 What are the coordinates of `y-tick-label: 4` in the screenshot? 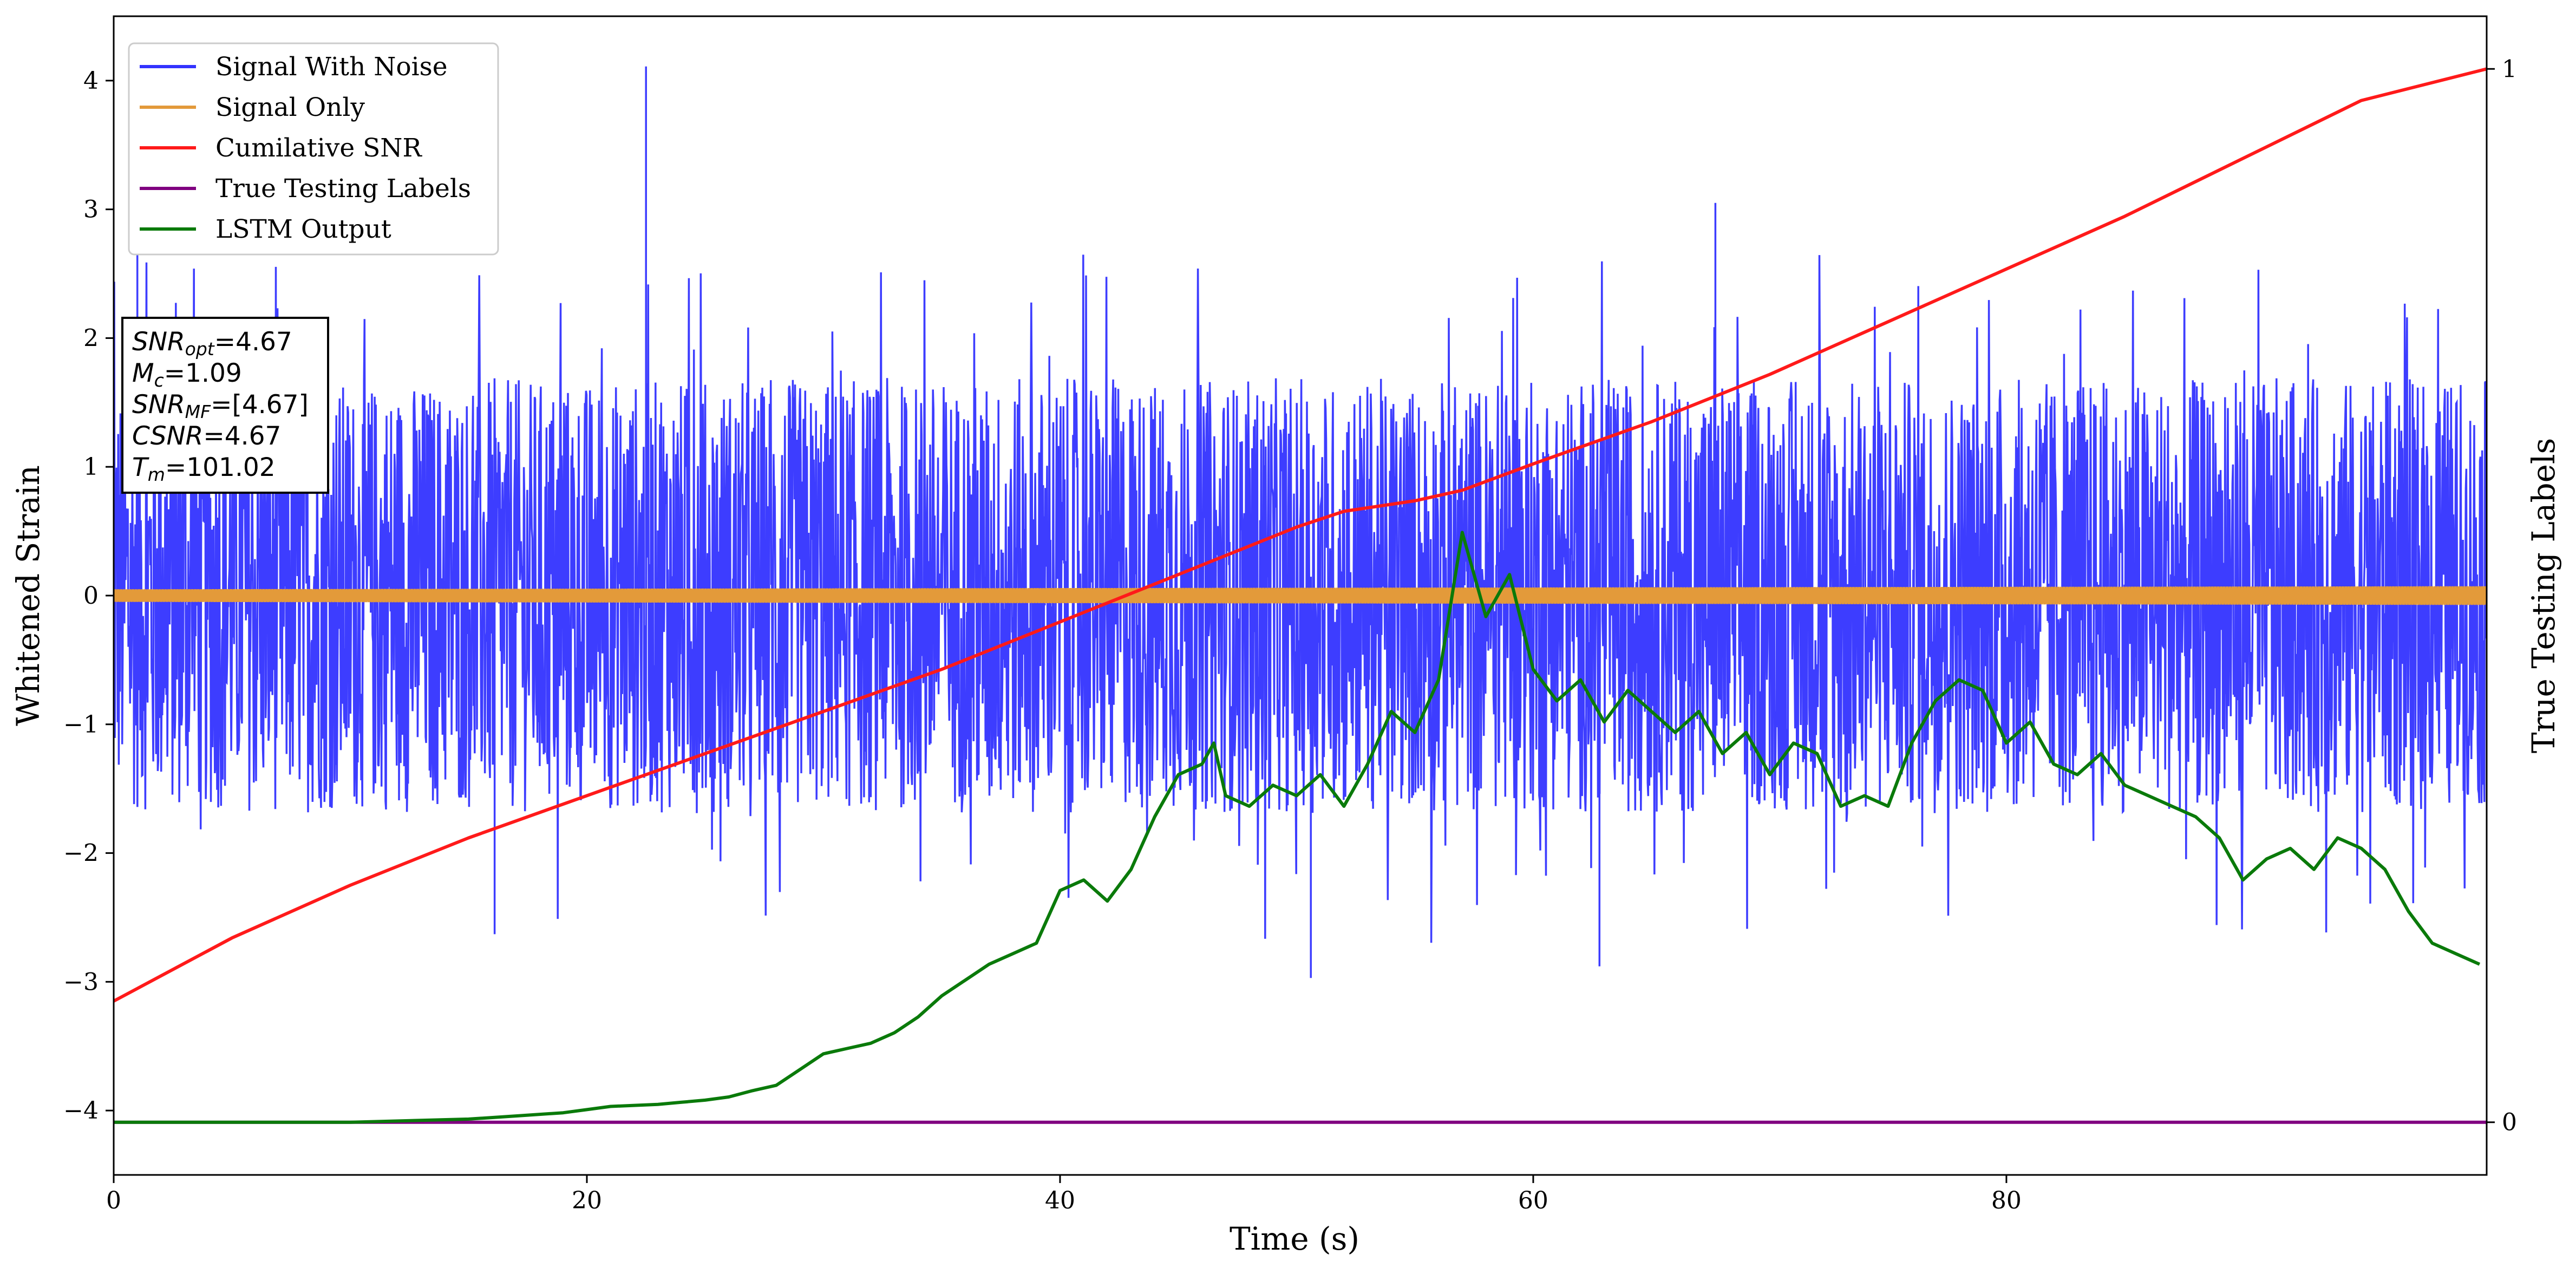 It's located at (91, 81).